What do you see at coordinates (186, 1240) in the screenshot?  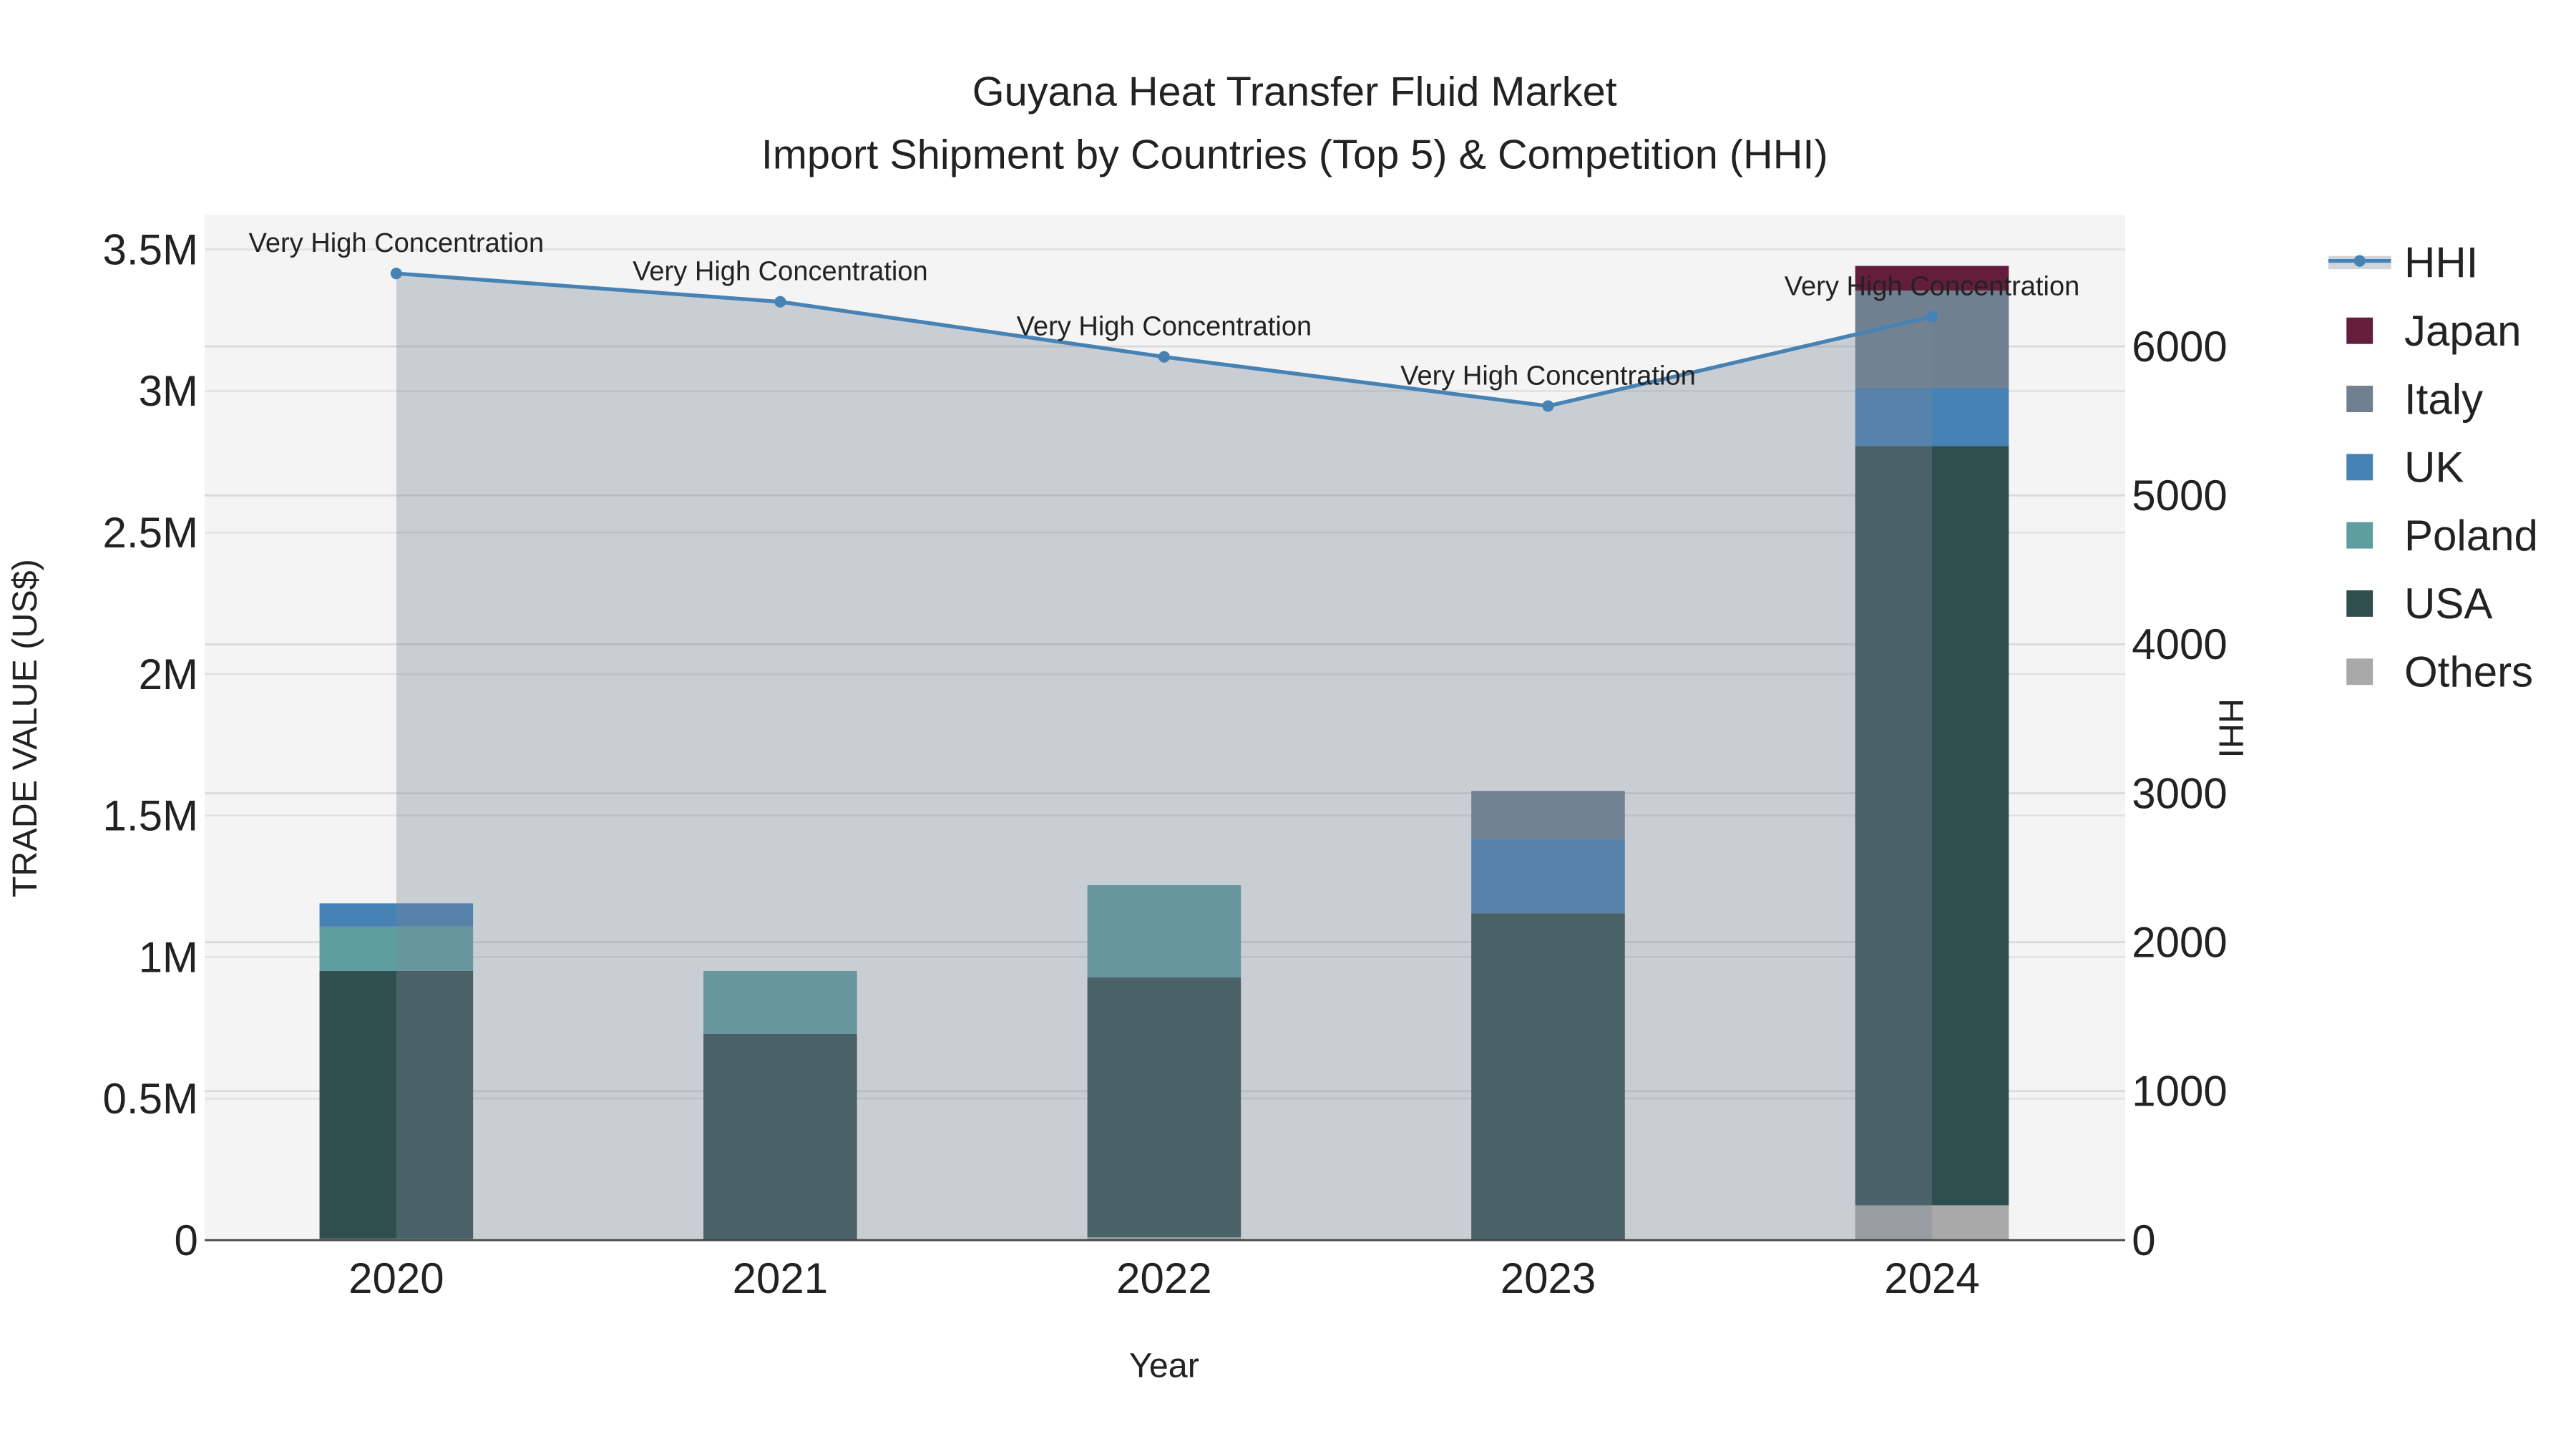 I see `y-tick-label: 0` at bounding box center [186, 1240].